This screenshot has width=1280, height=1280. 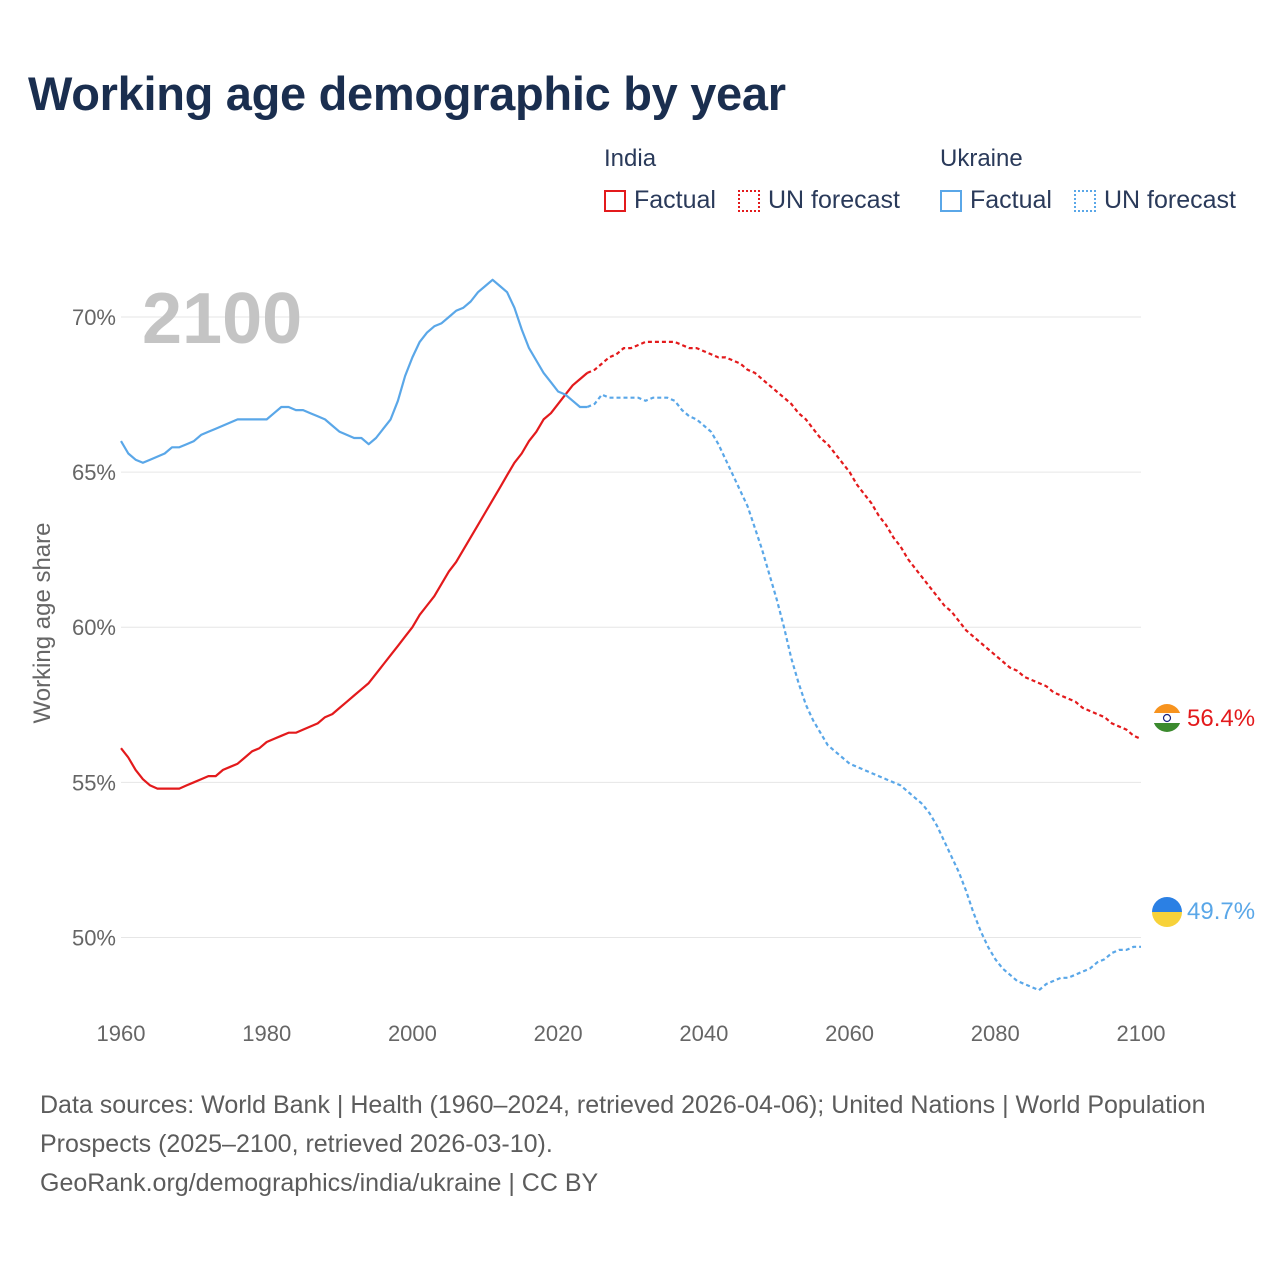 What do you see at coordinates (749, 200) in the screenshot?
I see `legend-india-forecast-swatch` at bounding box center [749, 200].